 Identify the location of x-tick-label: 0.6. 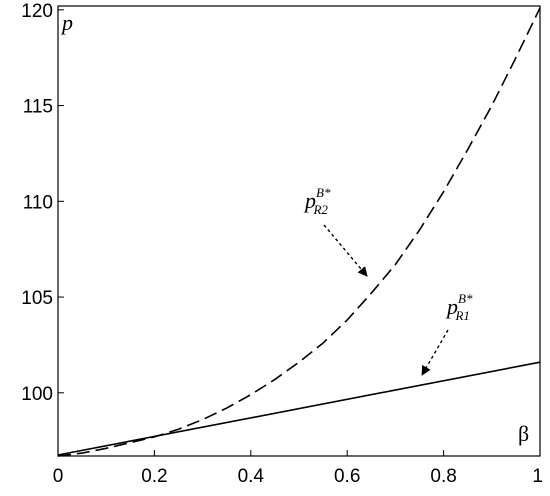
(347, 476).